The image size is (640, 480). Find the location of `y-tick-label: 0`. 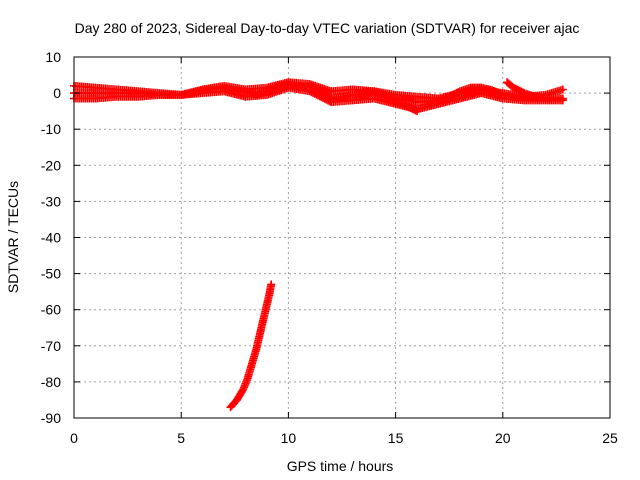

y-tick-label: 0 is located at coordinates (57, 93).